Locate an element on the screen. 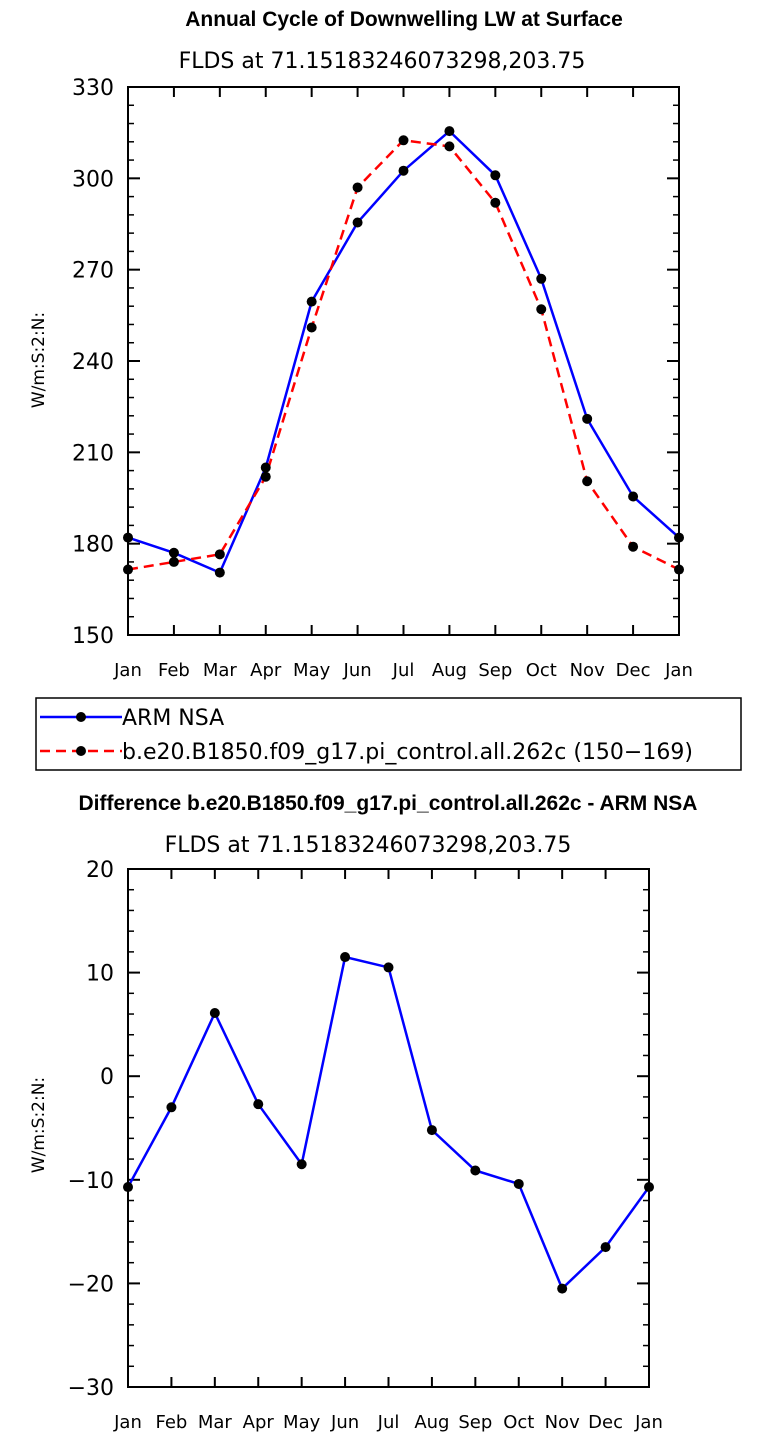 The image size is (777, 1438). chart-1-subtitle: FLDS at 71.15183246073298,203.75 is located at coordinates (382, 61).